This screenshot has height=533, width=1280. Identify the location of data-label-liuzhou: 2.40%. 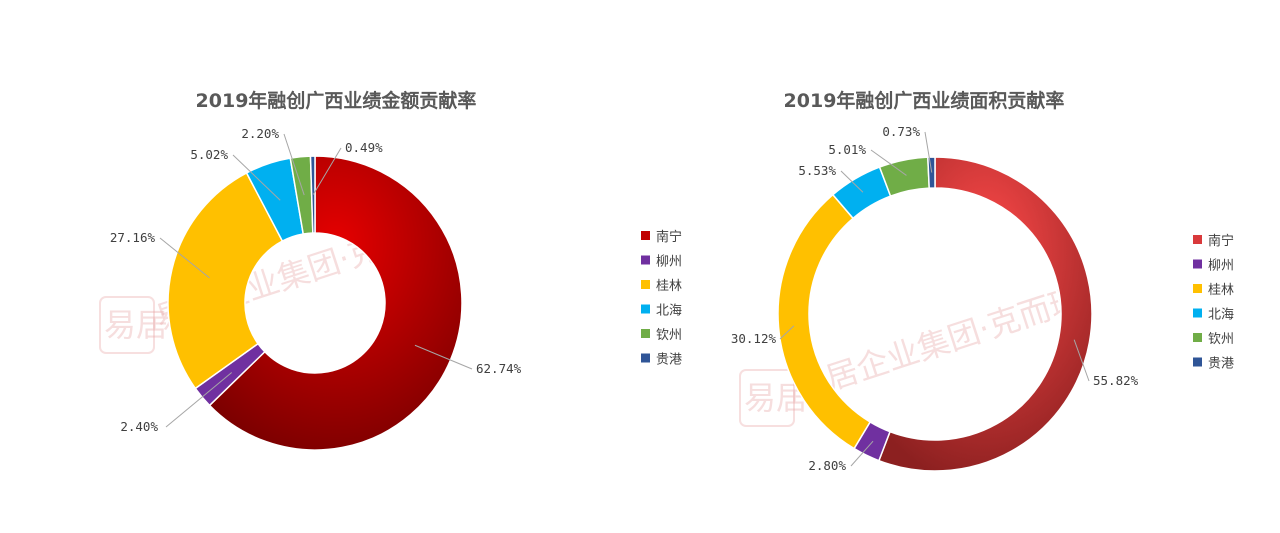
(139, 426).